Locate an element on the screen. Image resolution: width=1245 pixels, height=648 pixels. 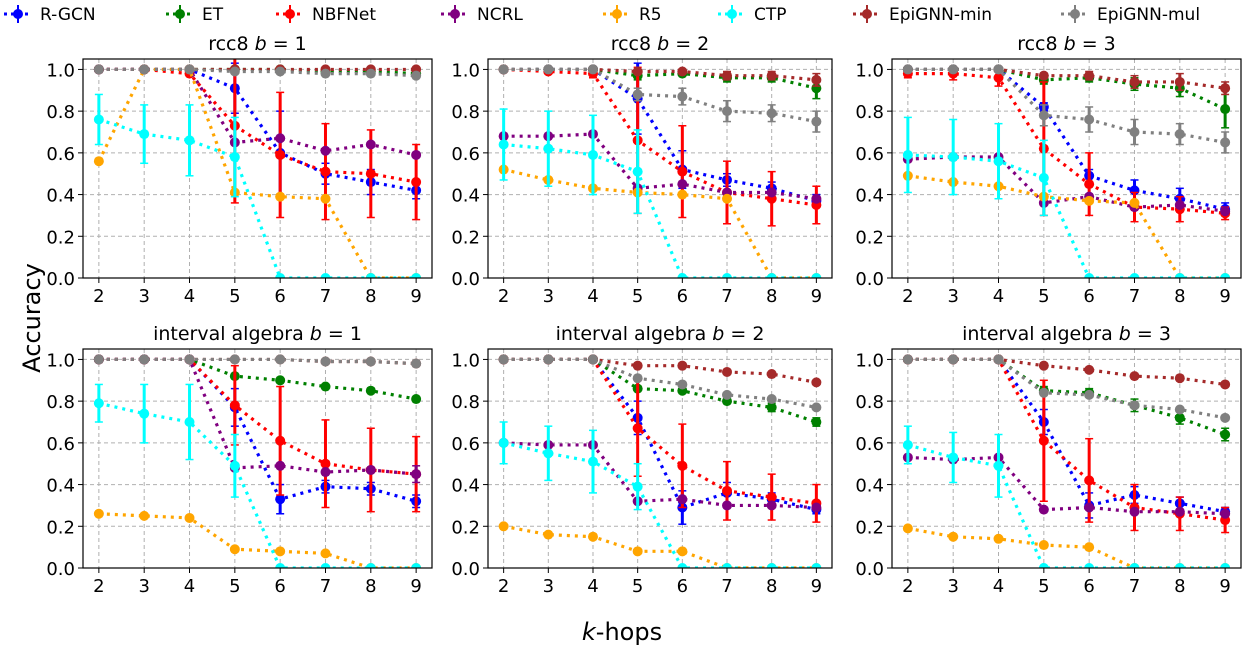
subplot-1: rcc8 b = 1 2 3 4 5 6 7 8 9 0.0 0.2 0.4 0.6 0.8 1.0 is located at coordinates (239, 170).